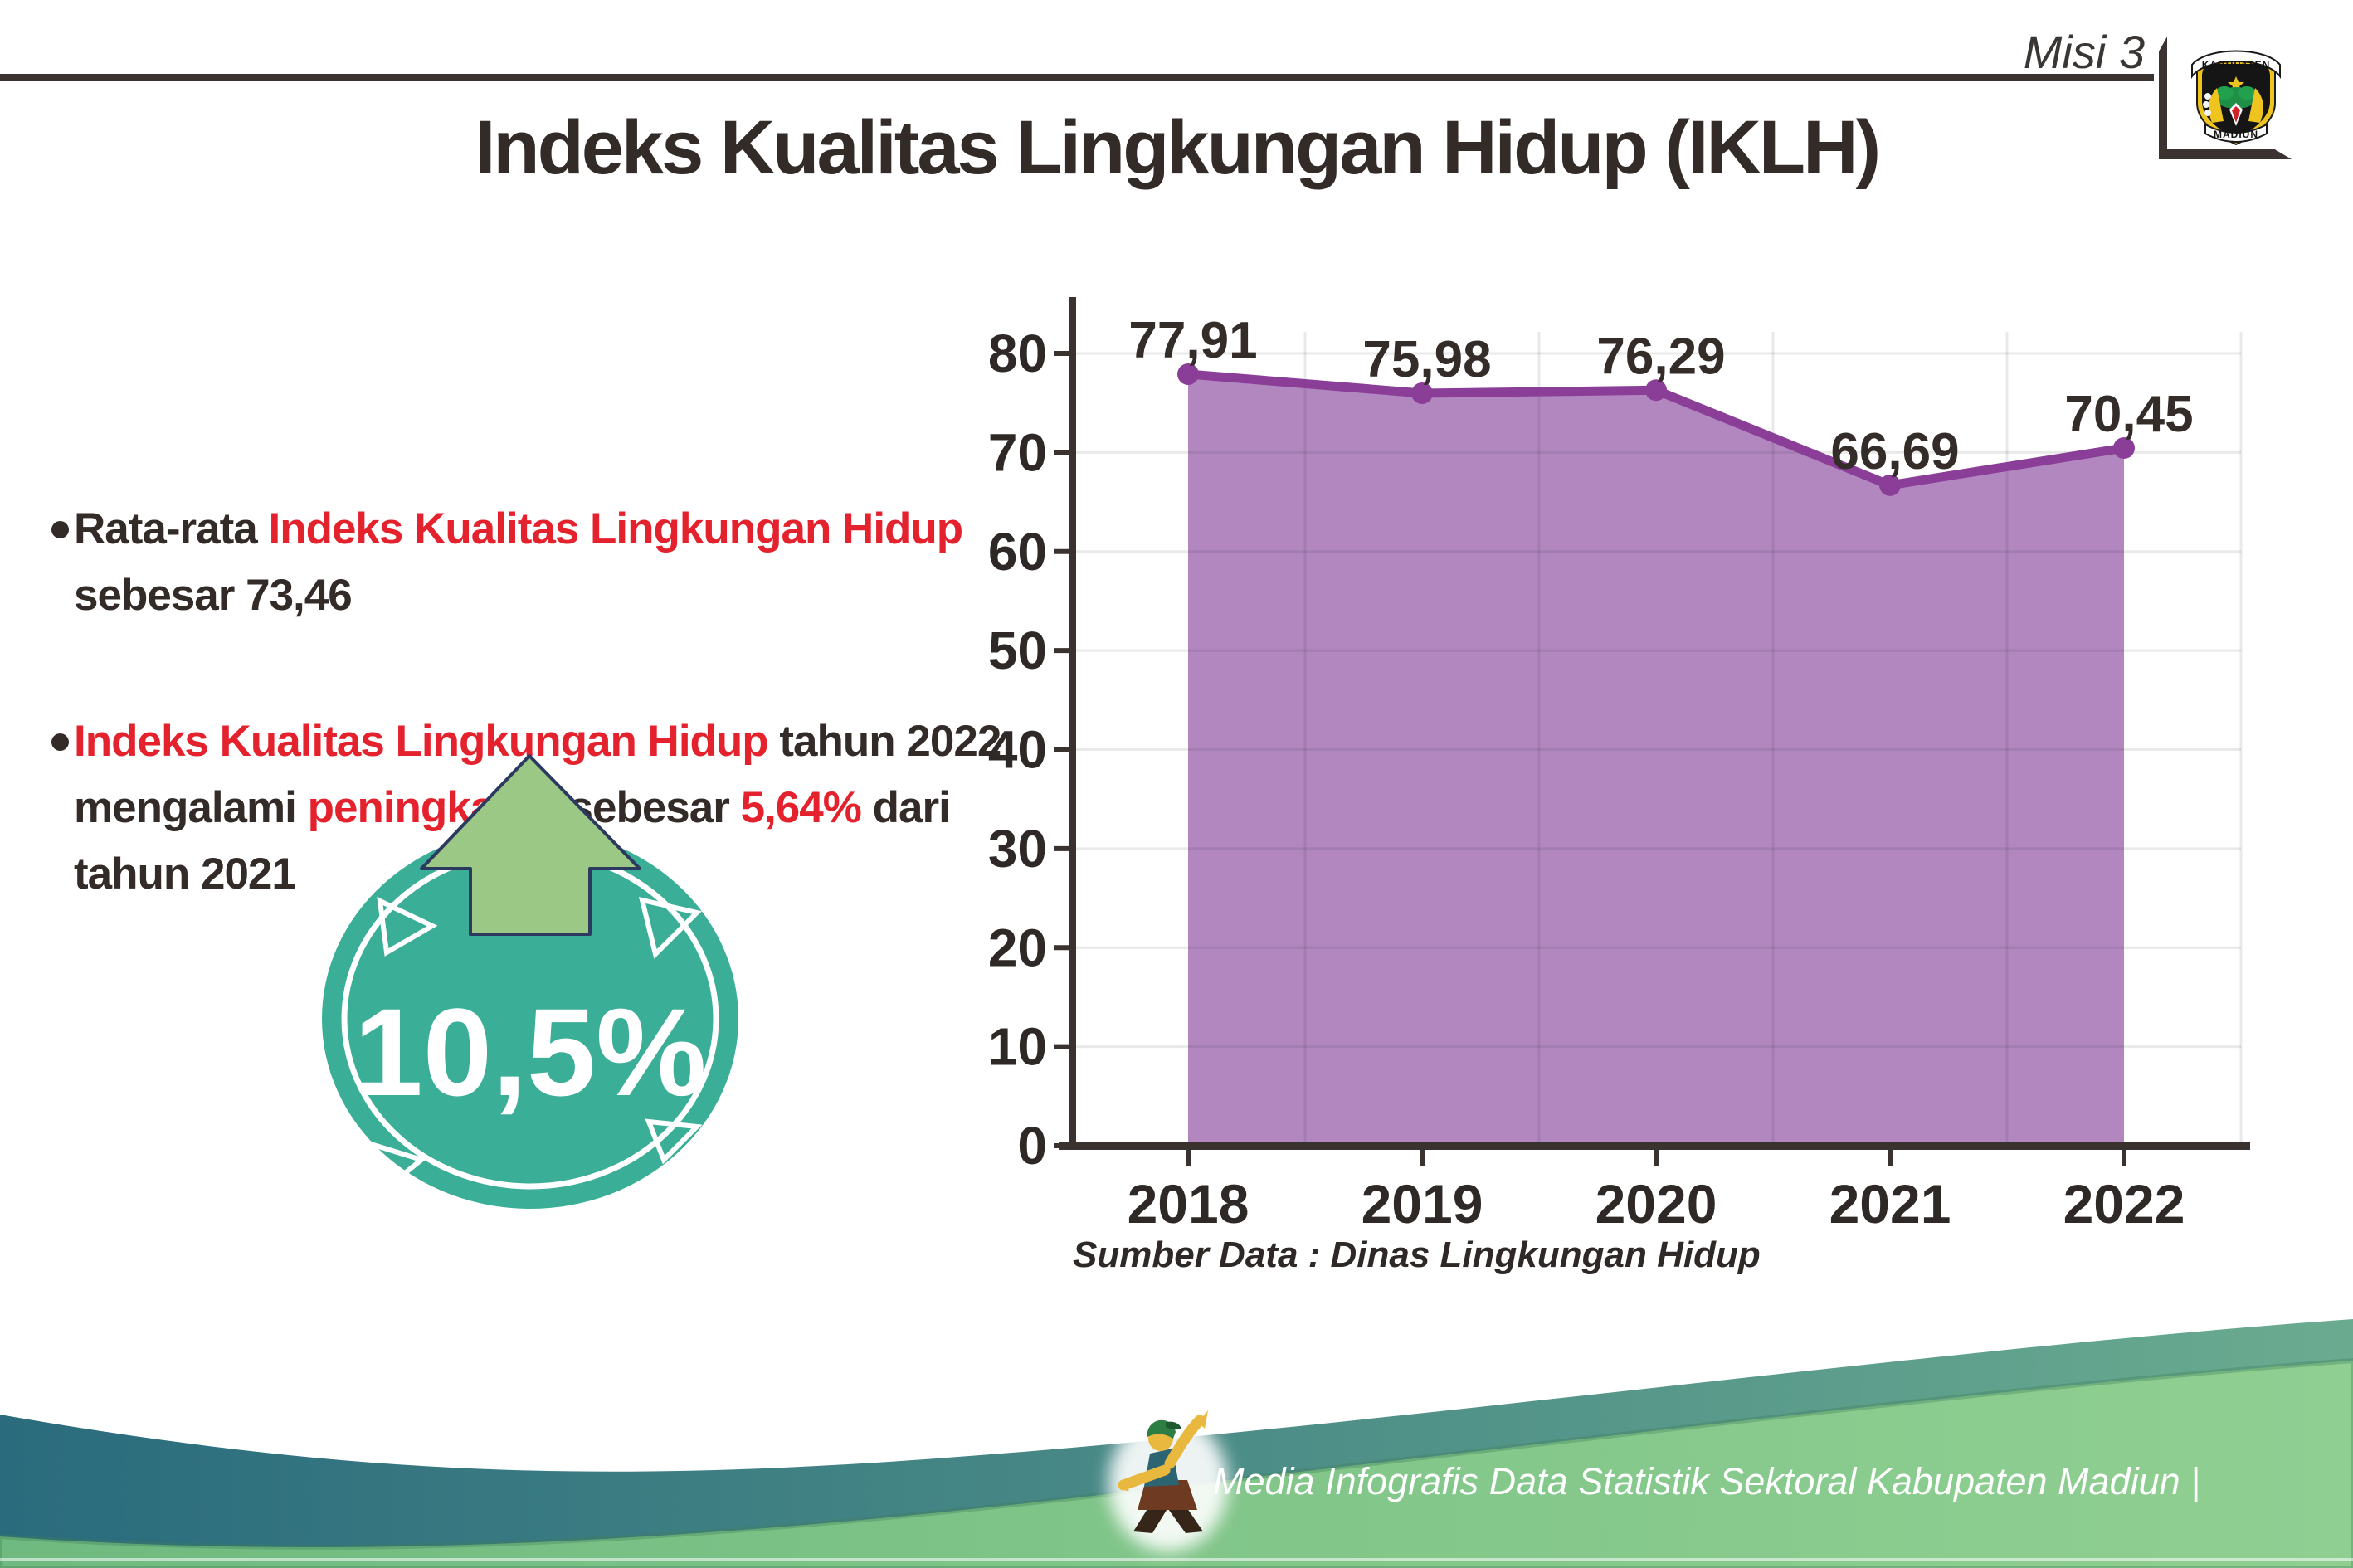 This screenshot has height=1568, width=2353. Describe the element at coordinates (2163, 98) in the screenshot. I see `logo-bracket-vertical` at that location.